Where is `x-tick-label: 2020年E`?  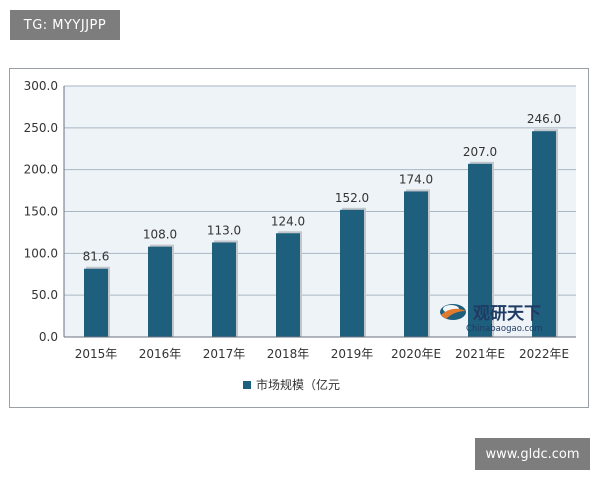
x-tick-label: 2020年E is located at coordinates (416, 354).